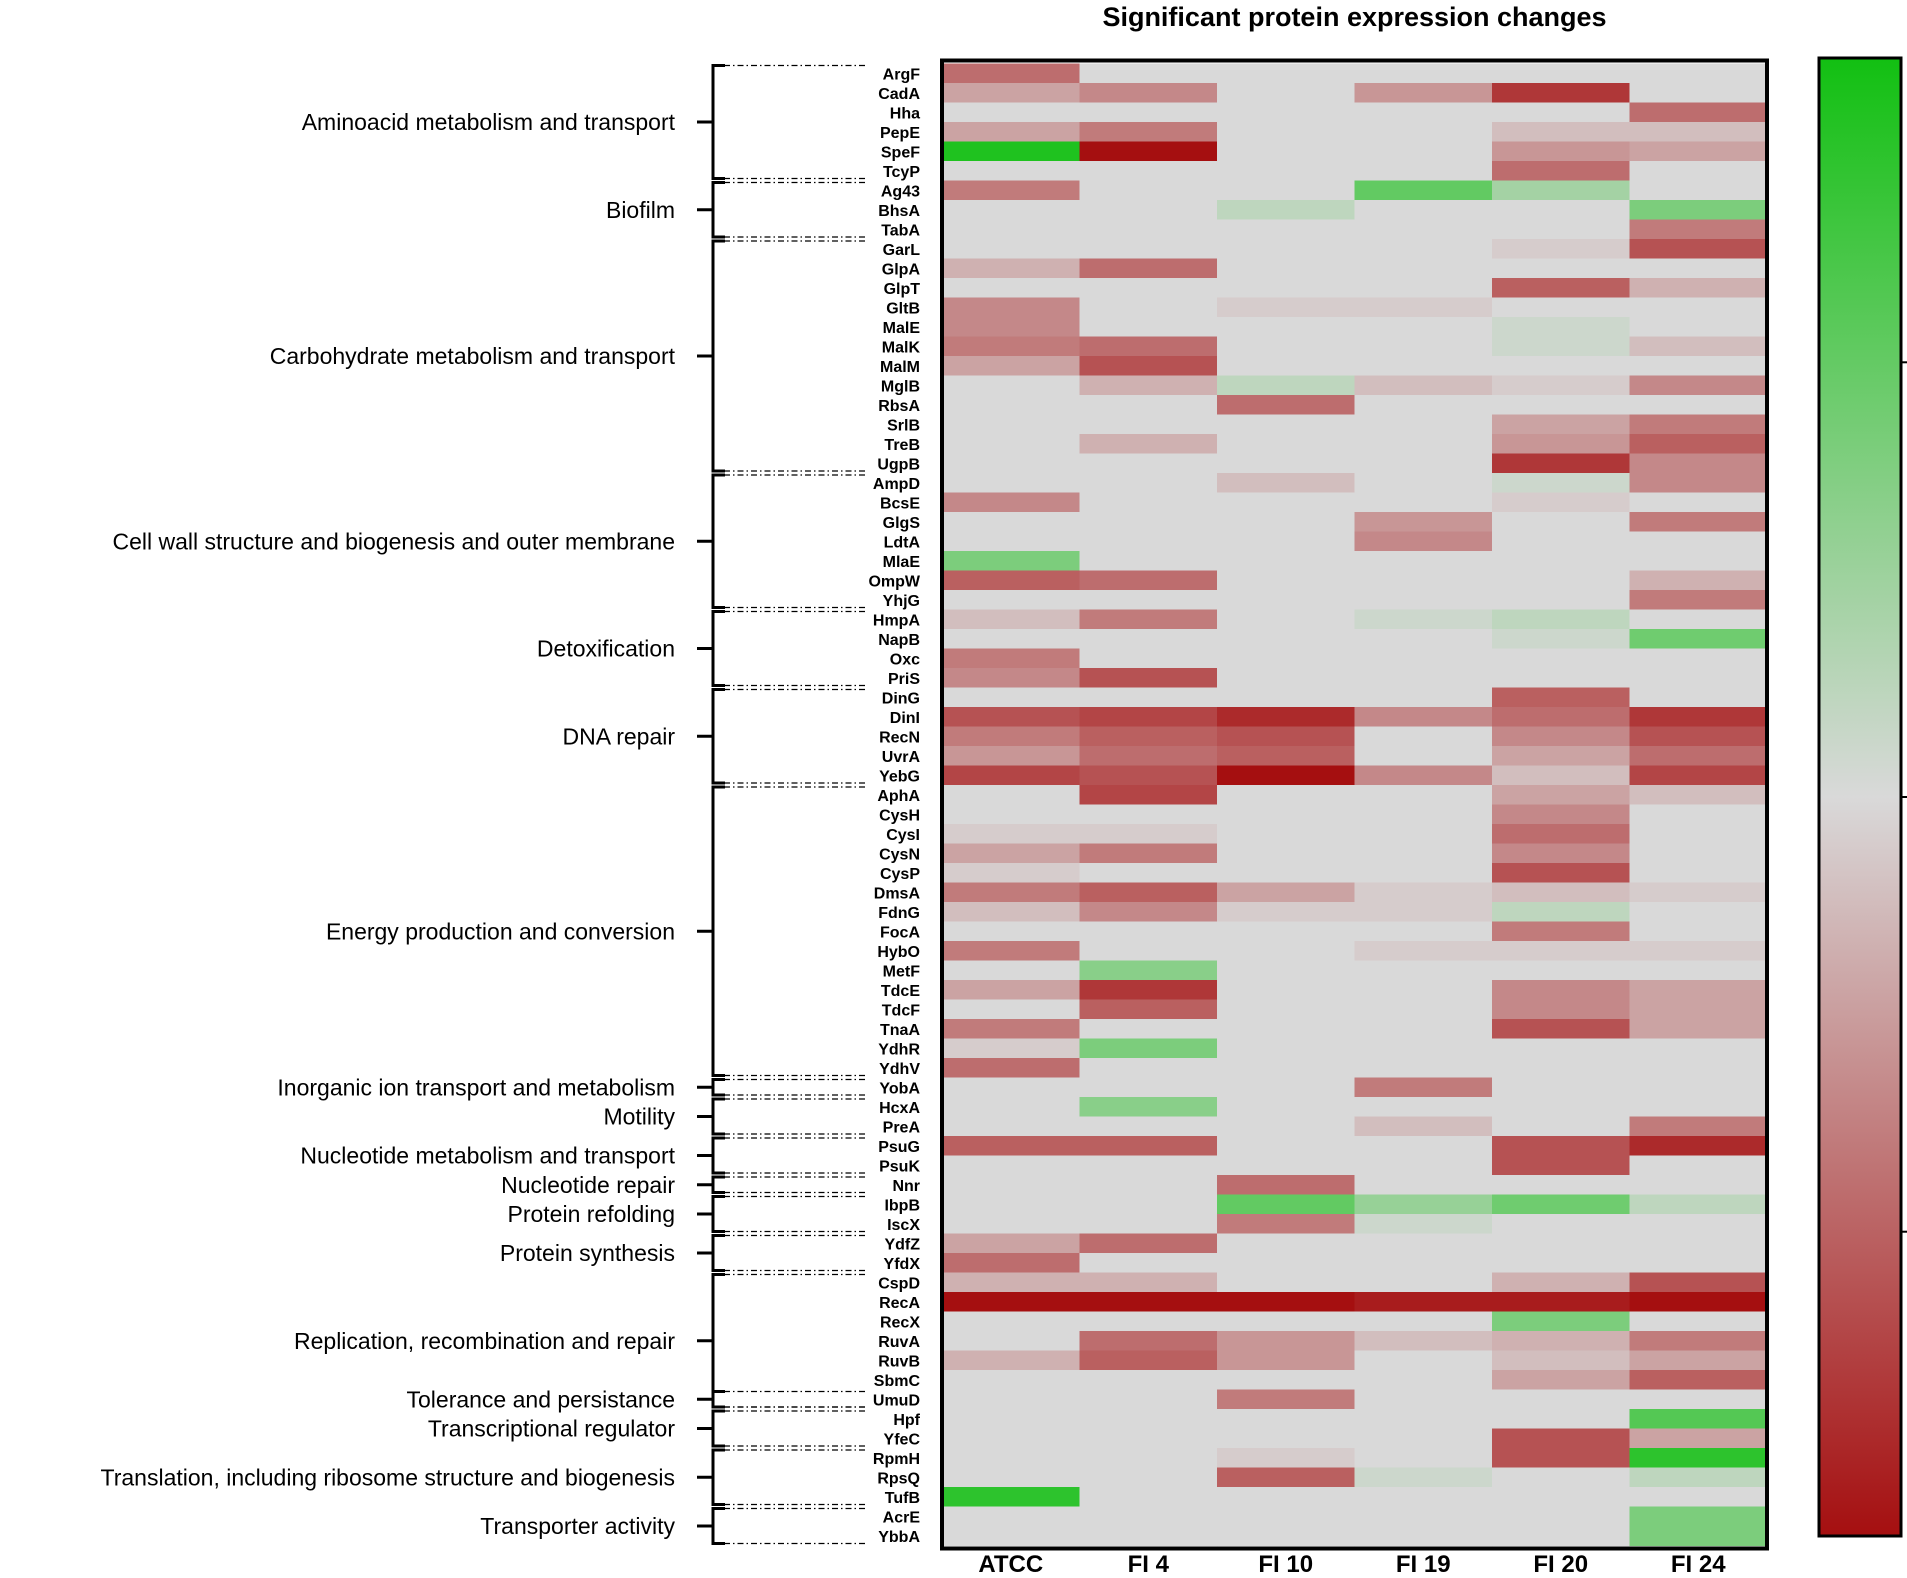 The height and width of the screenshot is (1578, 1907). I want to click on protein-label: UgpB, so click(898, 464).